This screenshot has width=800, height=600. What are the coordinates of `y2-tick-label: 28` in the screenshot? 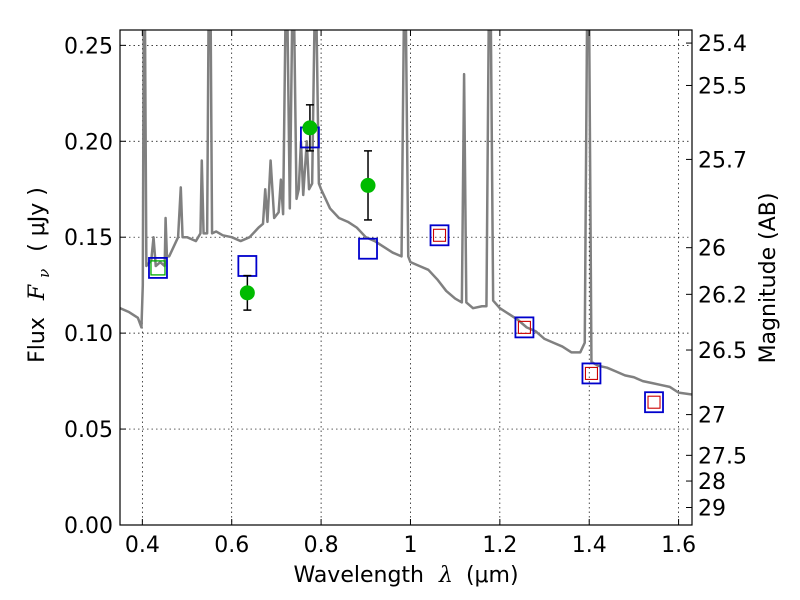 It's located at (712, 482).